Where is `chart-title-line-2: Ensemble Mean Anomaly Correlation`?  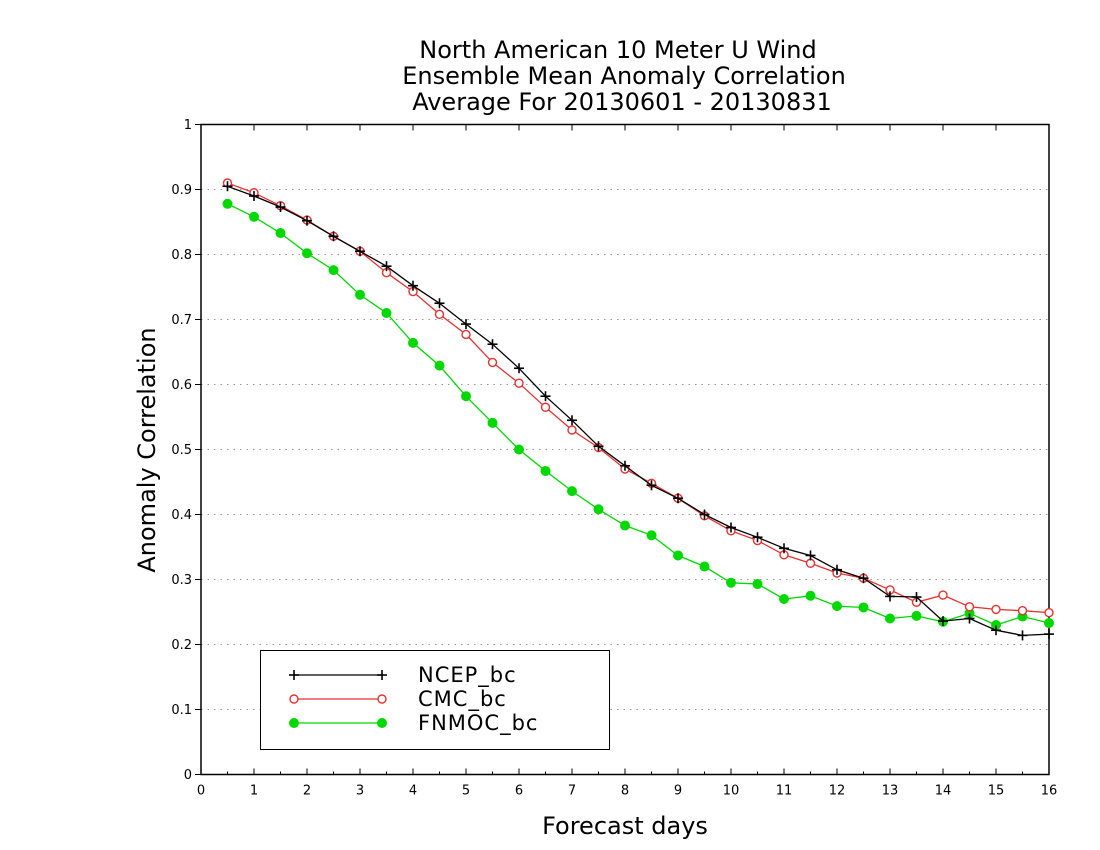 chart-title-line-2: Ensemble Mean Anomaly Correlation is located at coordinates (624, 76).